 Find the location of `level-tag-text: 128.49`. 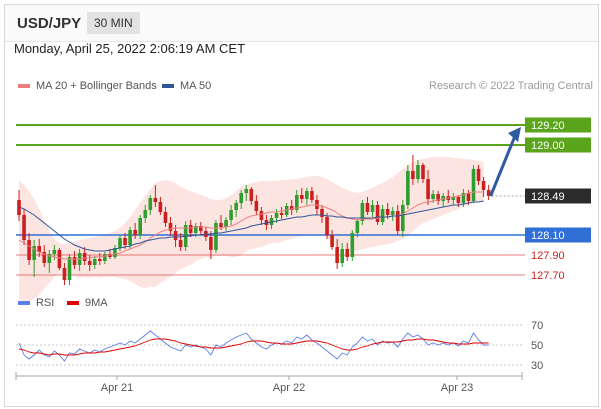

level-tag-text: 128.49 is located at coordinates (548, 197).